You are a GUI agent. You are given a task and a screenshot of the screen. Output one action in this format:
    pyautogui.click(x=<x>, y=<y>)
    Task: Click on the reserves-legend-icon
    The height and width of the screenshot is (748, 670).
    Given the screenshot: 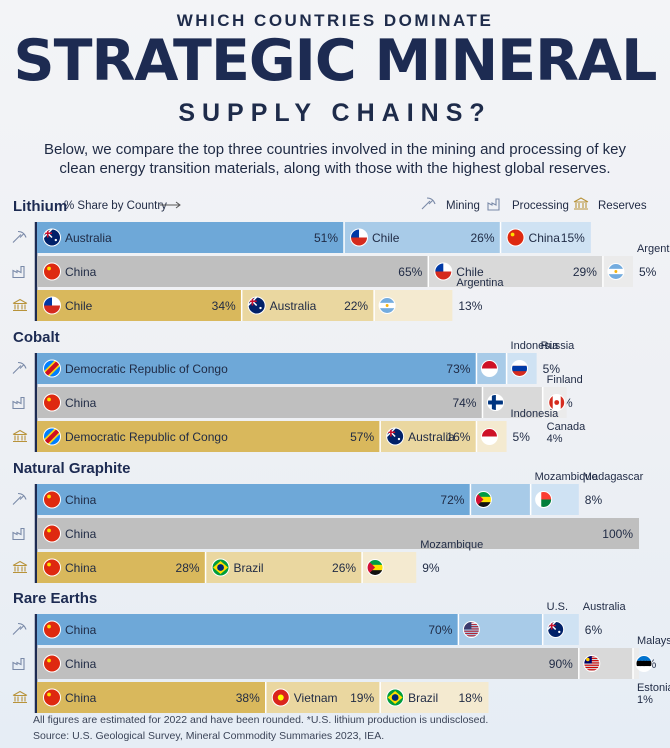 What is the action you would take?
    pyautogui.click(x=581, y=203)
    